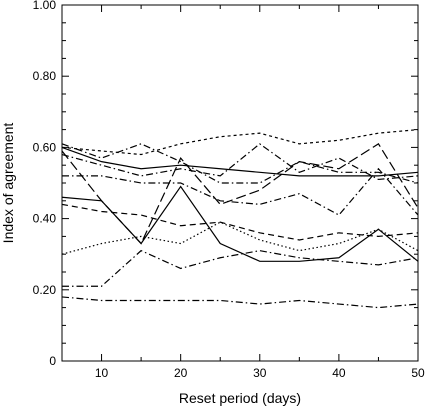 The image size is (426, 409). I want to click on x-tick-label: 40, so click(339, 373).